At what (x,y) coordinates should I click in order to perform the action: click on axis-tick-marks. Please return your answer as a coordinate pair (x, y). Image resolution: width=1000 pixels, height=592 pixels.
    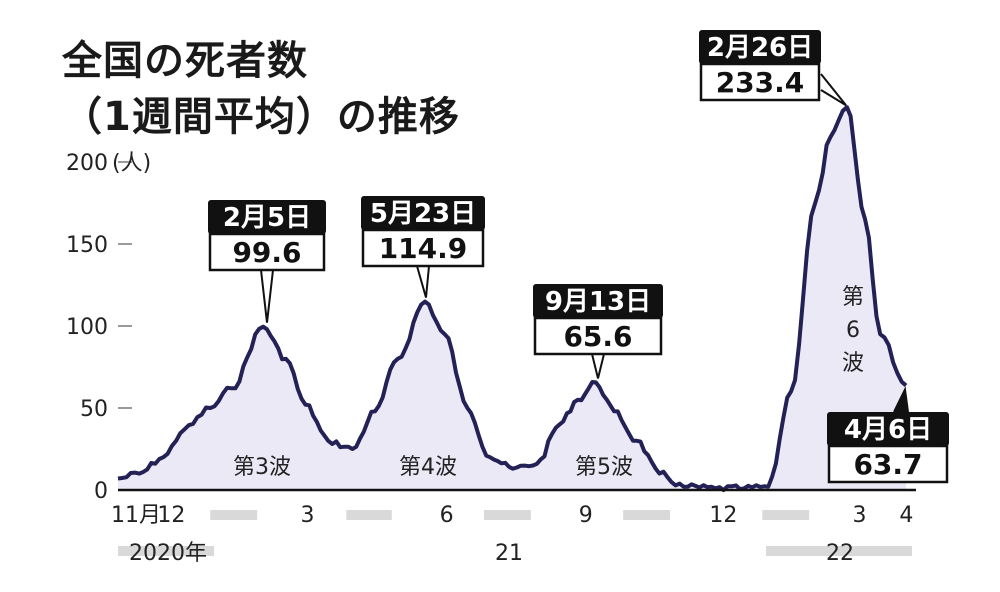
    Looking at the image, I should click on (515, 533).